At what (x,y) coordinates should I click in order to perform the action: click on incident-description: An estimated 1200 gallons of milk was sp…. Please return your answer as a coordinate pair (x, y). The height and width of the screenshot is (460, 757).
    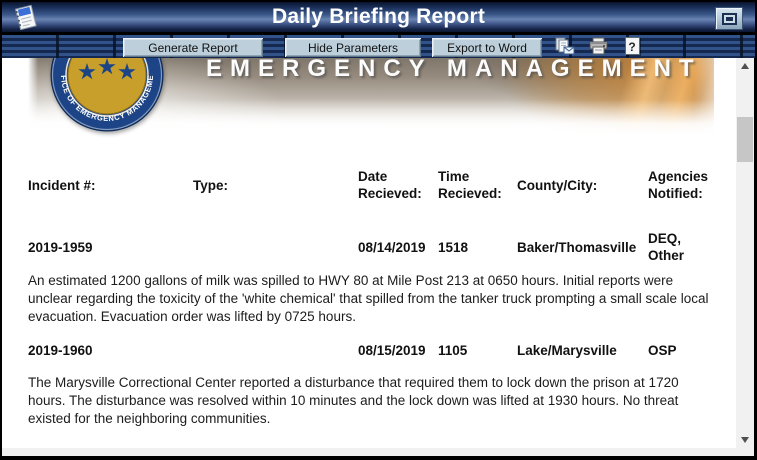
    Looking at the image, I should click on (368, 298).